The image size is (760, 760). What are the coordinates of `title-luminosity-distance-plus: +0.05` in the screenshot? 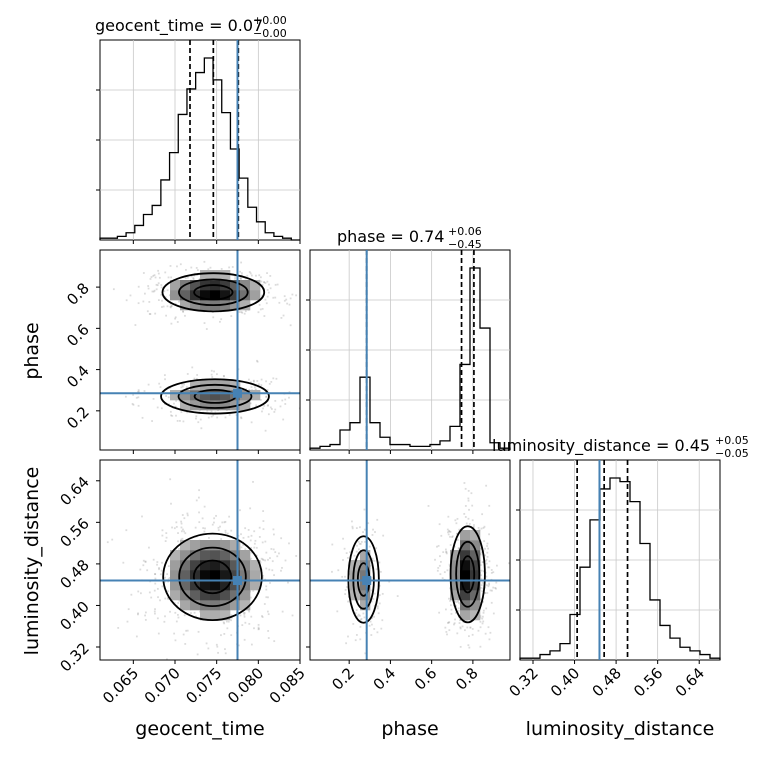 It's located at (732, 440).